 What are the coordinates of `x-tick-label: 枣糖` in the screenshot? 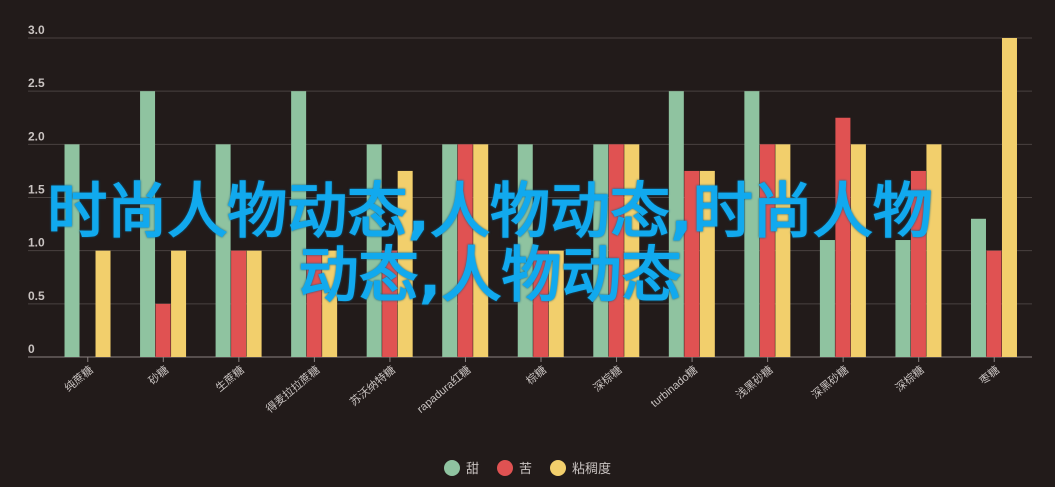 It's located at (989, 375).